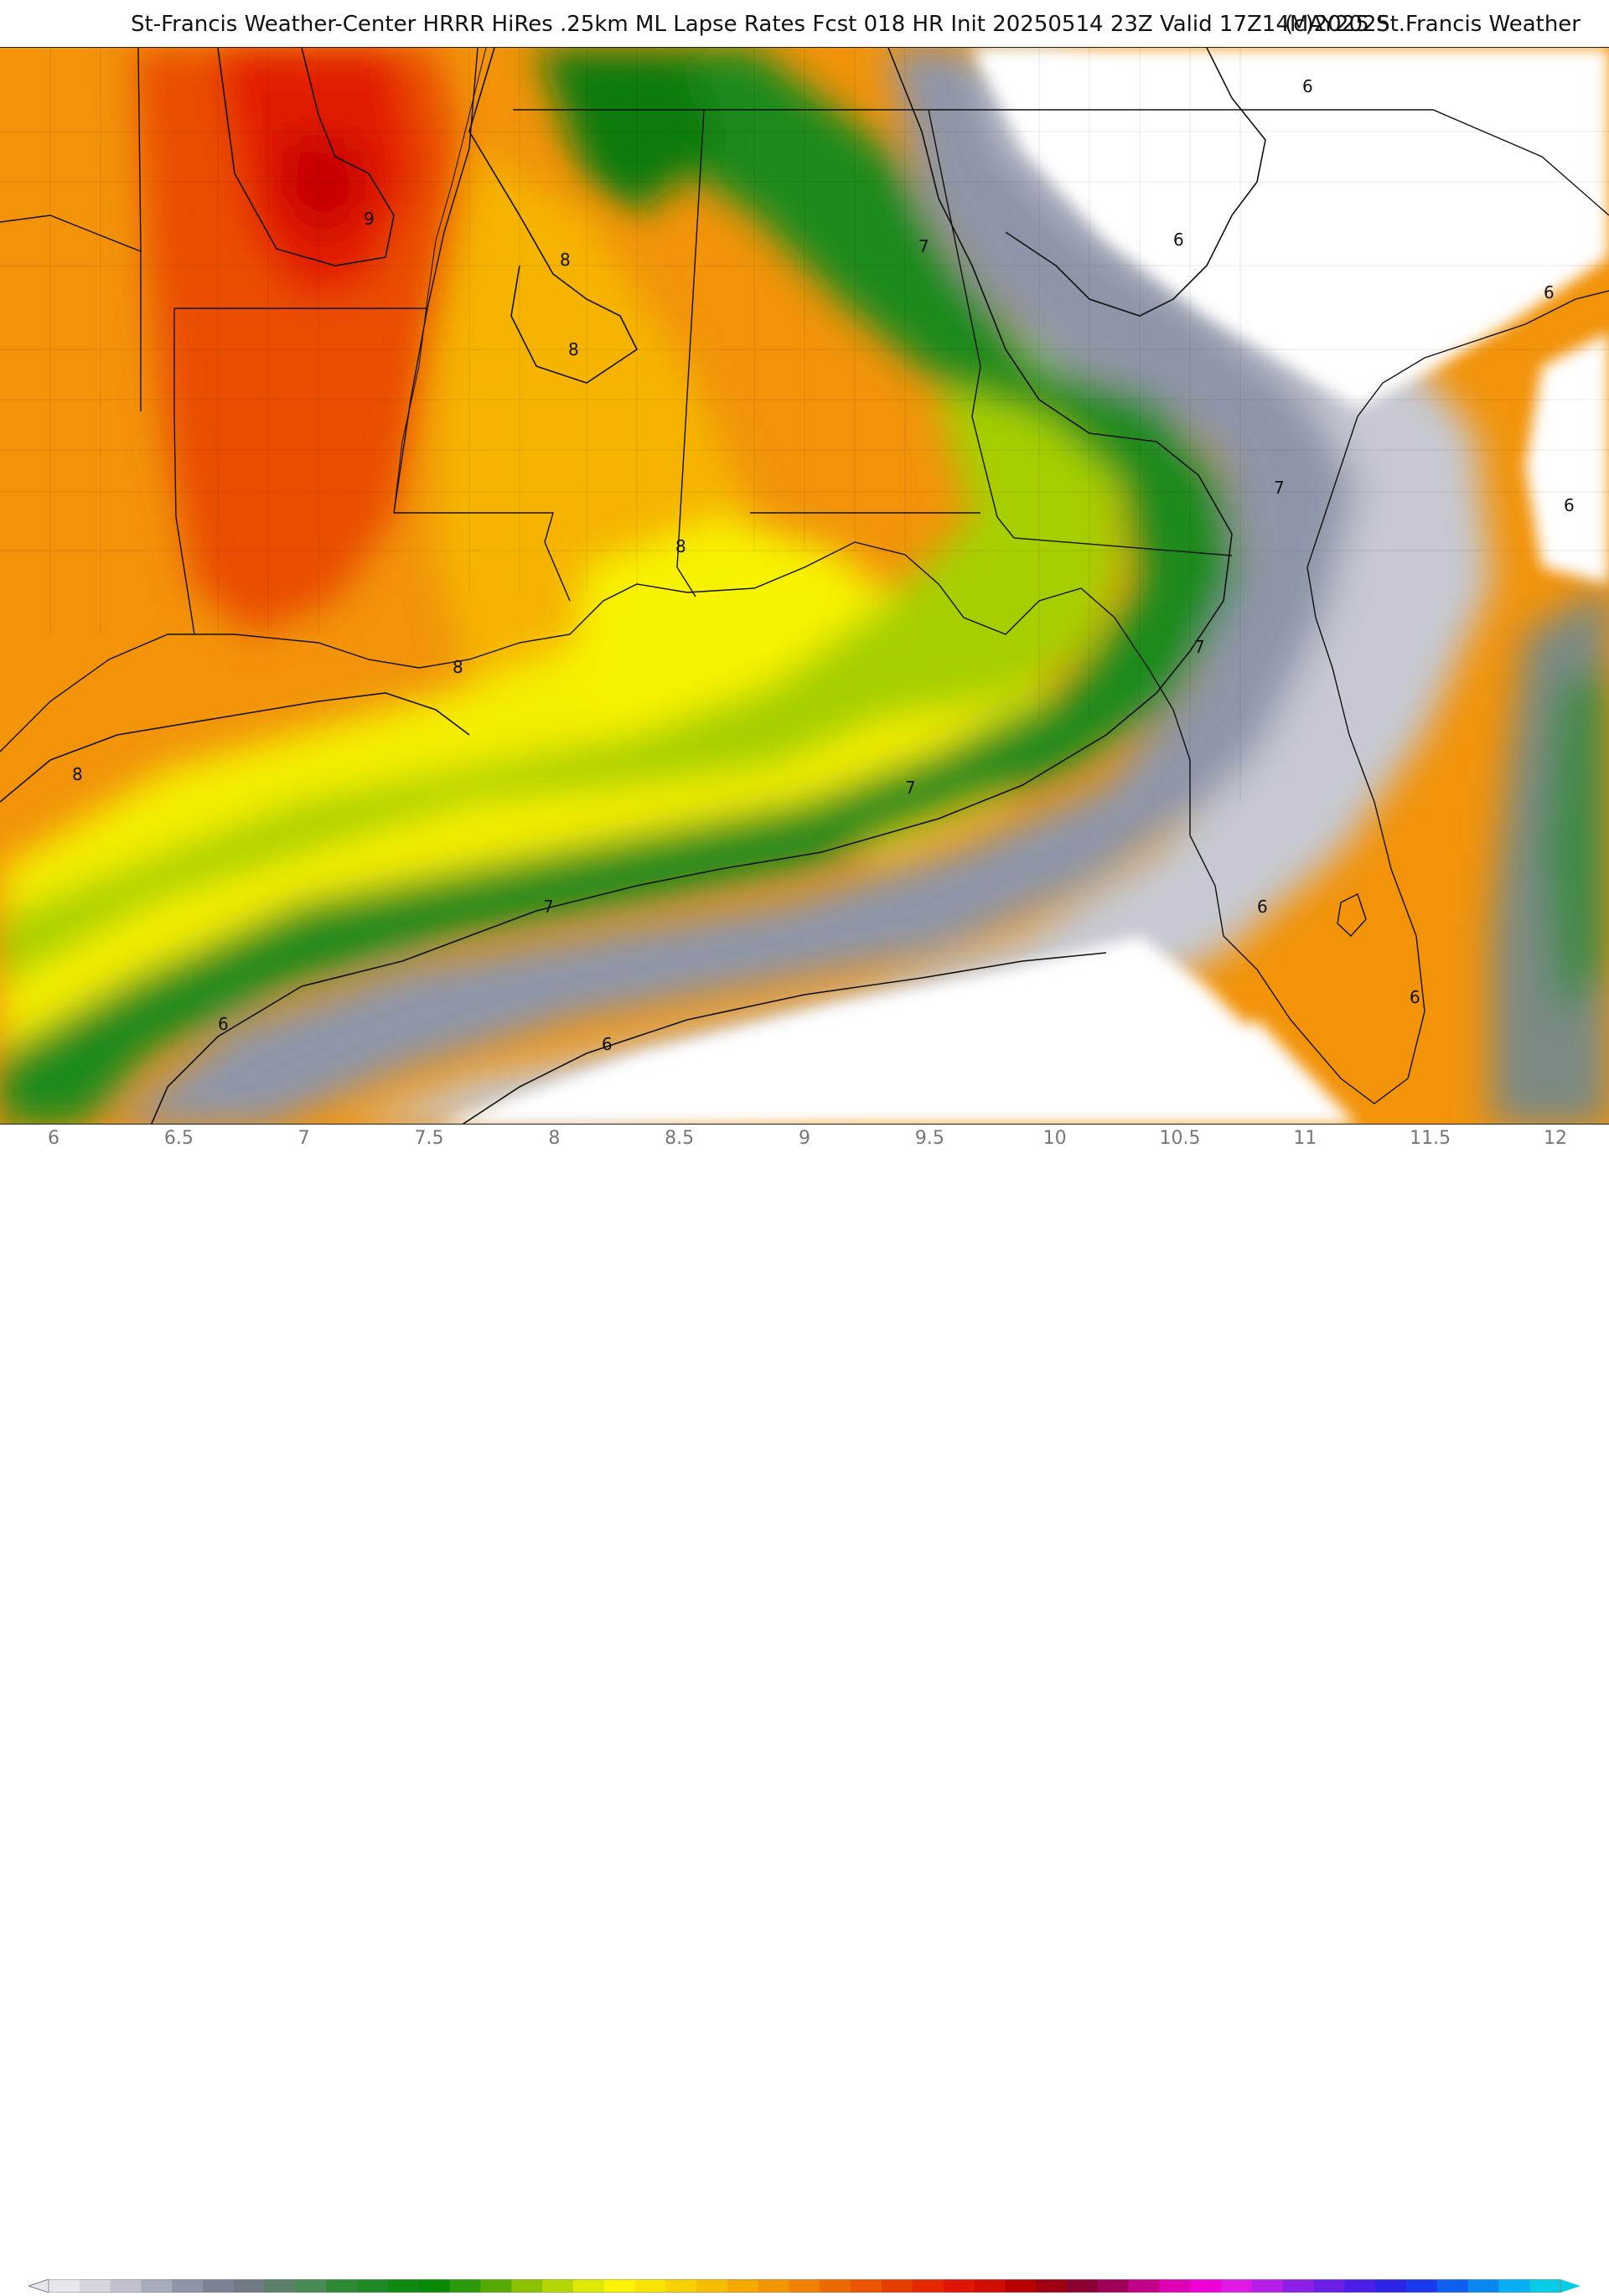  What do you see at coordinates (429, 1138) in the screenshot?
I see `colorbar-tick-label: 7.5` at bounding box center [429, 1138].